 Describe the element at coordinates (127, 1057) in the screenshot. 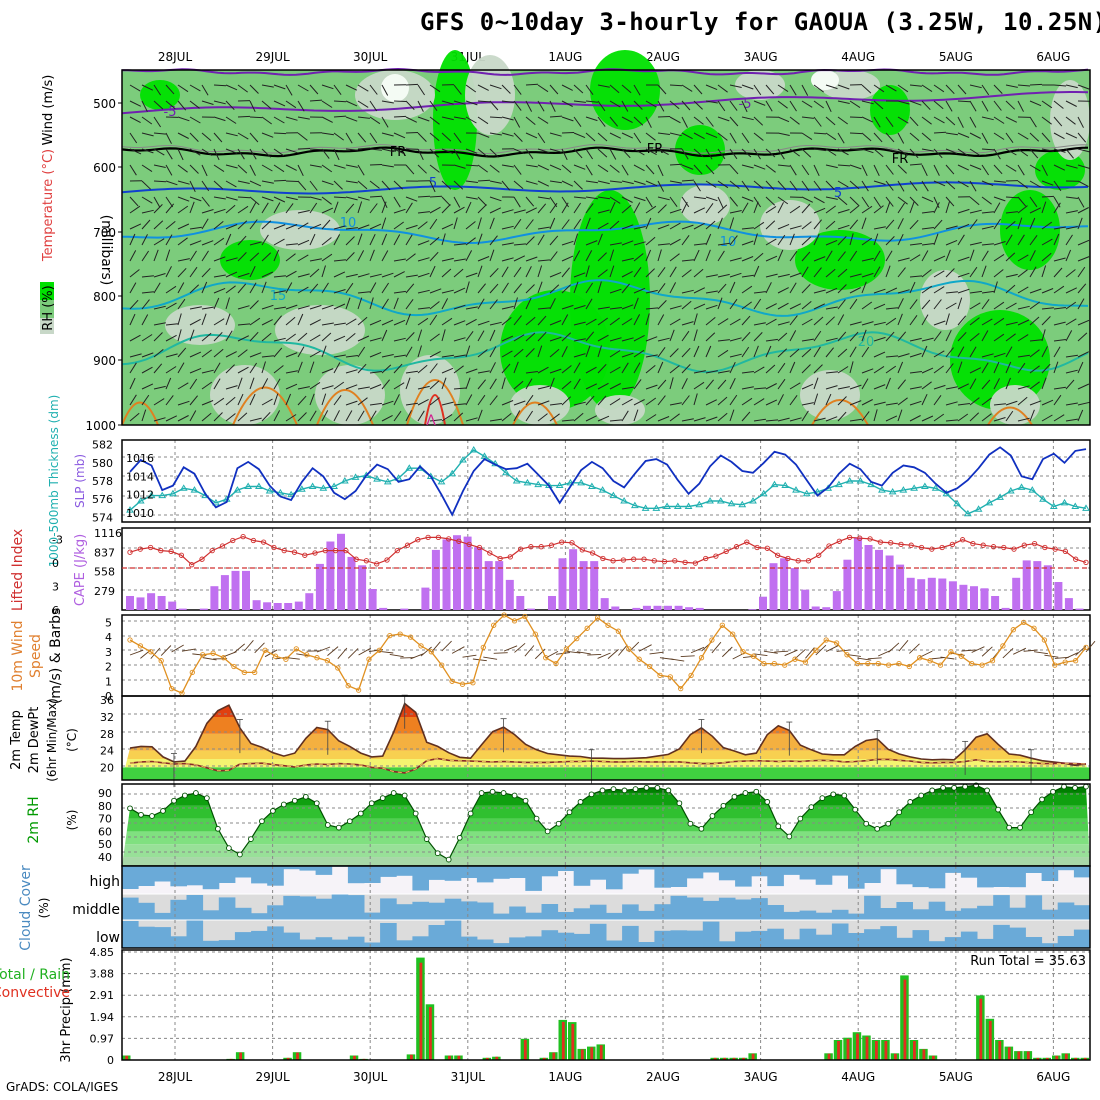

I see `precip-convective-bar` at that location.